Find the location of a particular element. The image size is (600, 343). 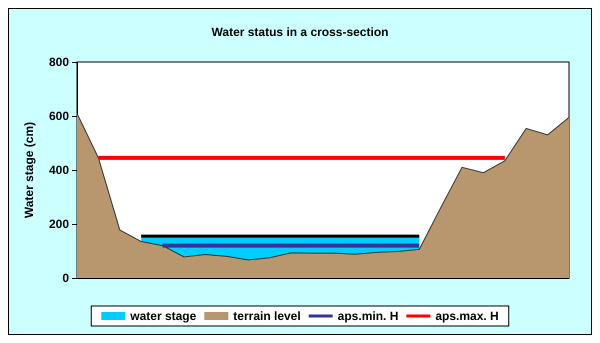

legend-label: water stage is located at coordinates (163, 316).